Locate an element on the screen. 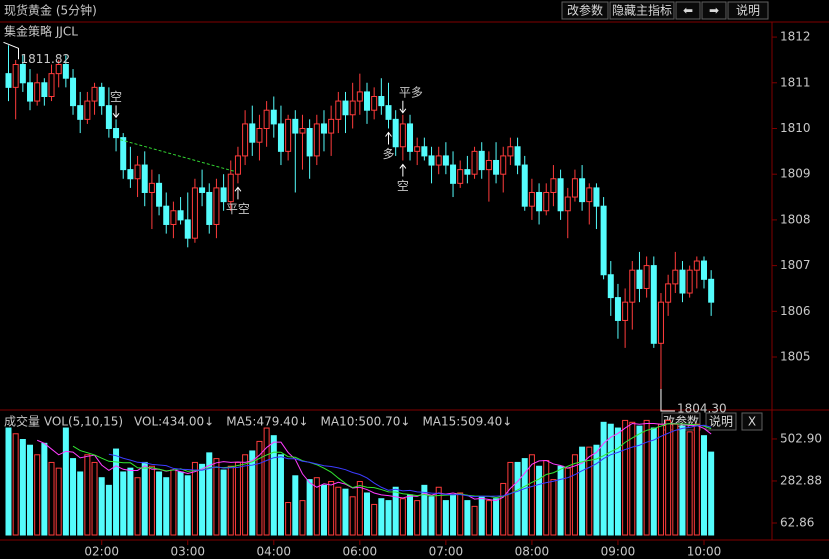  button-label: 改参数 is located at coordinates (585, 10).